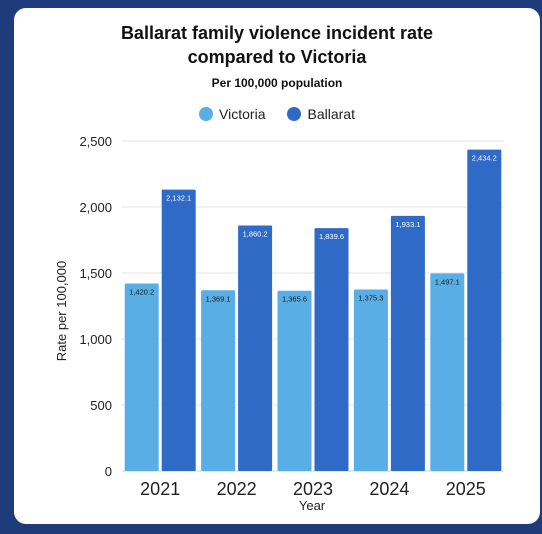  I want to click on data-label-victoria-2025: 1,497.1, so click(447, 281).